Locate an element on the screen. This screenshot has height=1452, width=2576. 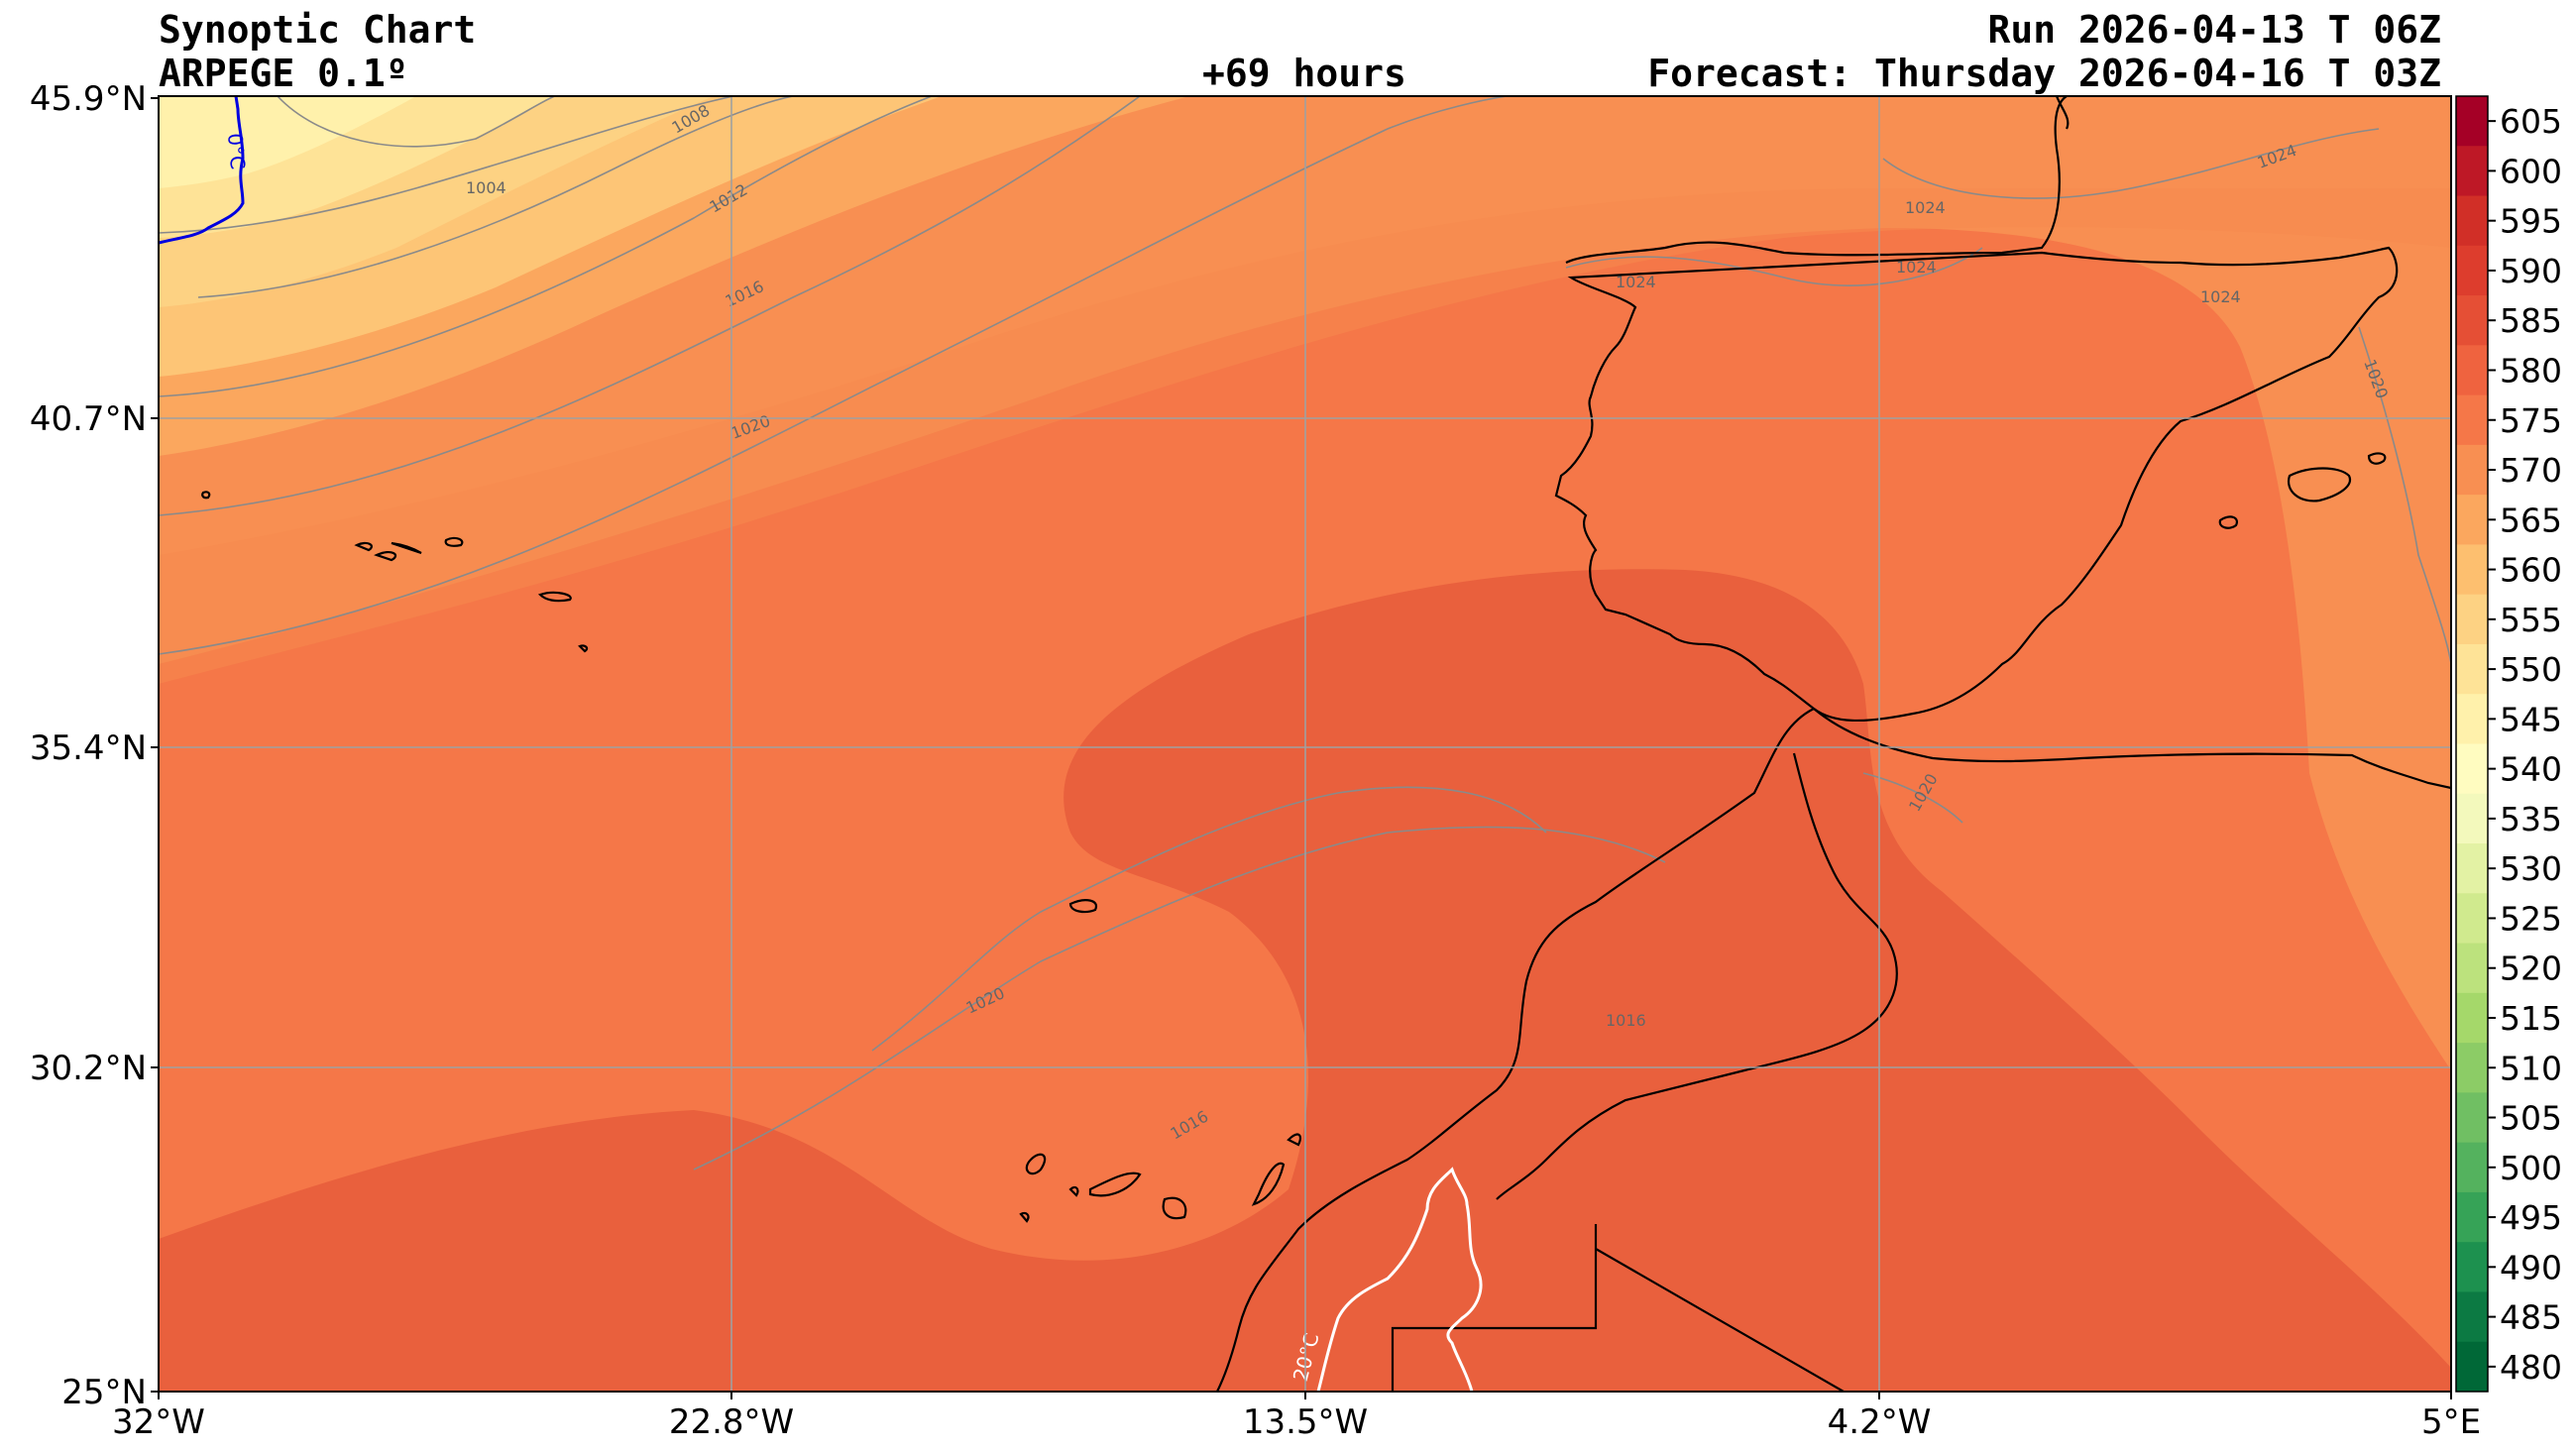
colorbar-label: 575 is located at coordinates (2531, 420).